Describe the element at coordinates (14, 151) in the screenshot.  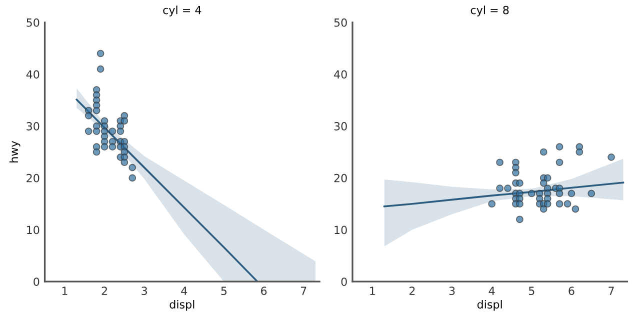
I see `y-axis-title: hwy` at that location.